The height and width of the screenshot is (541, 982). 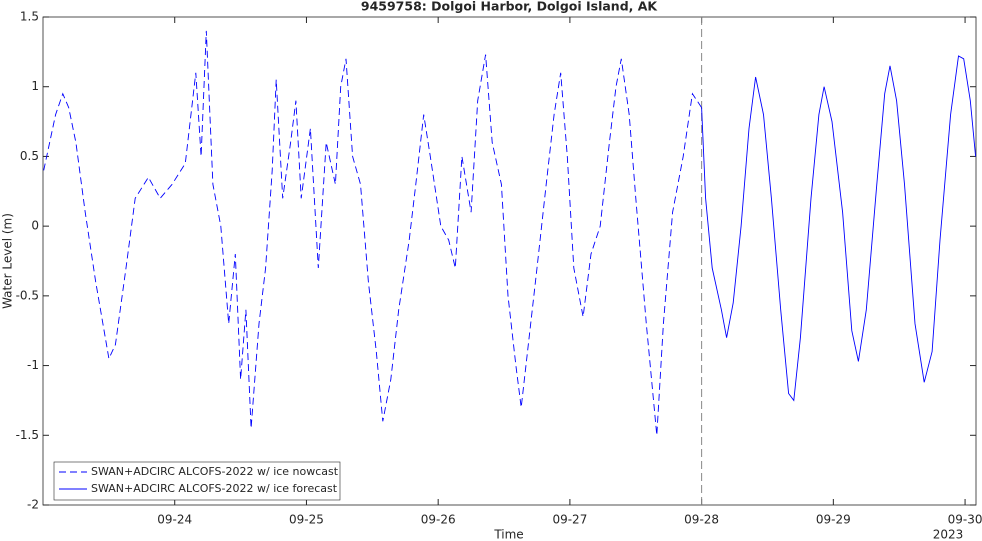 I want to click on legend-label: SWAN+ADCIRC ALCOFS-2022 w/ ice nowcast, so click(x=215, y=471).